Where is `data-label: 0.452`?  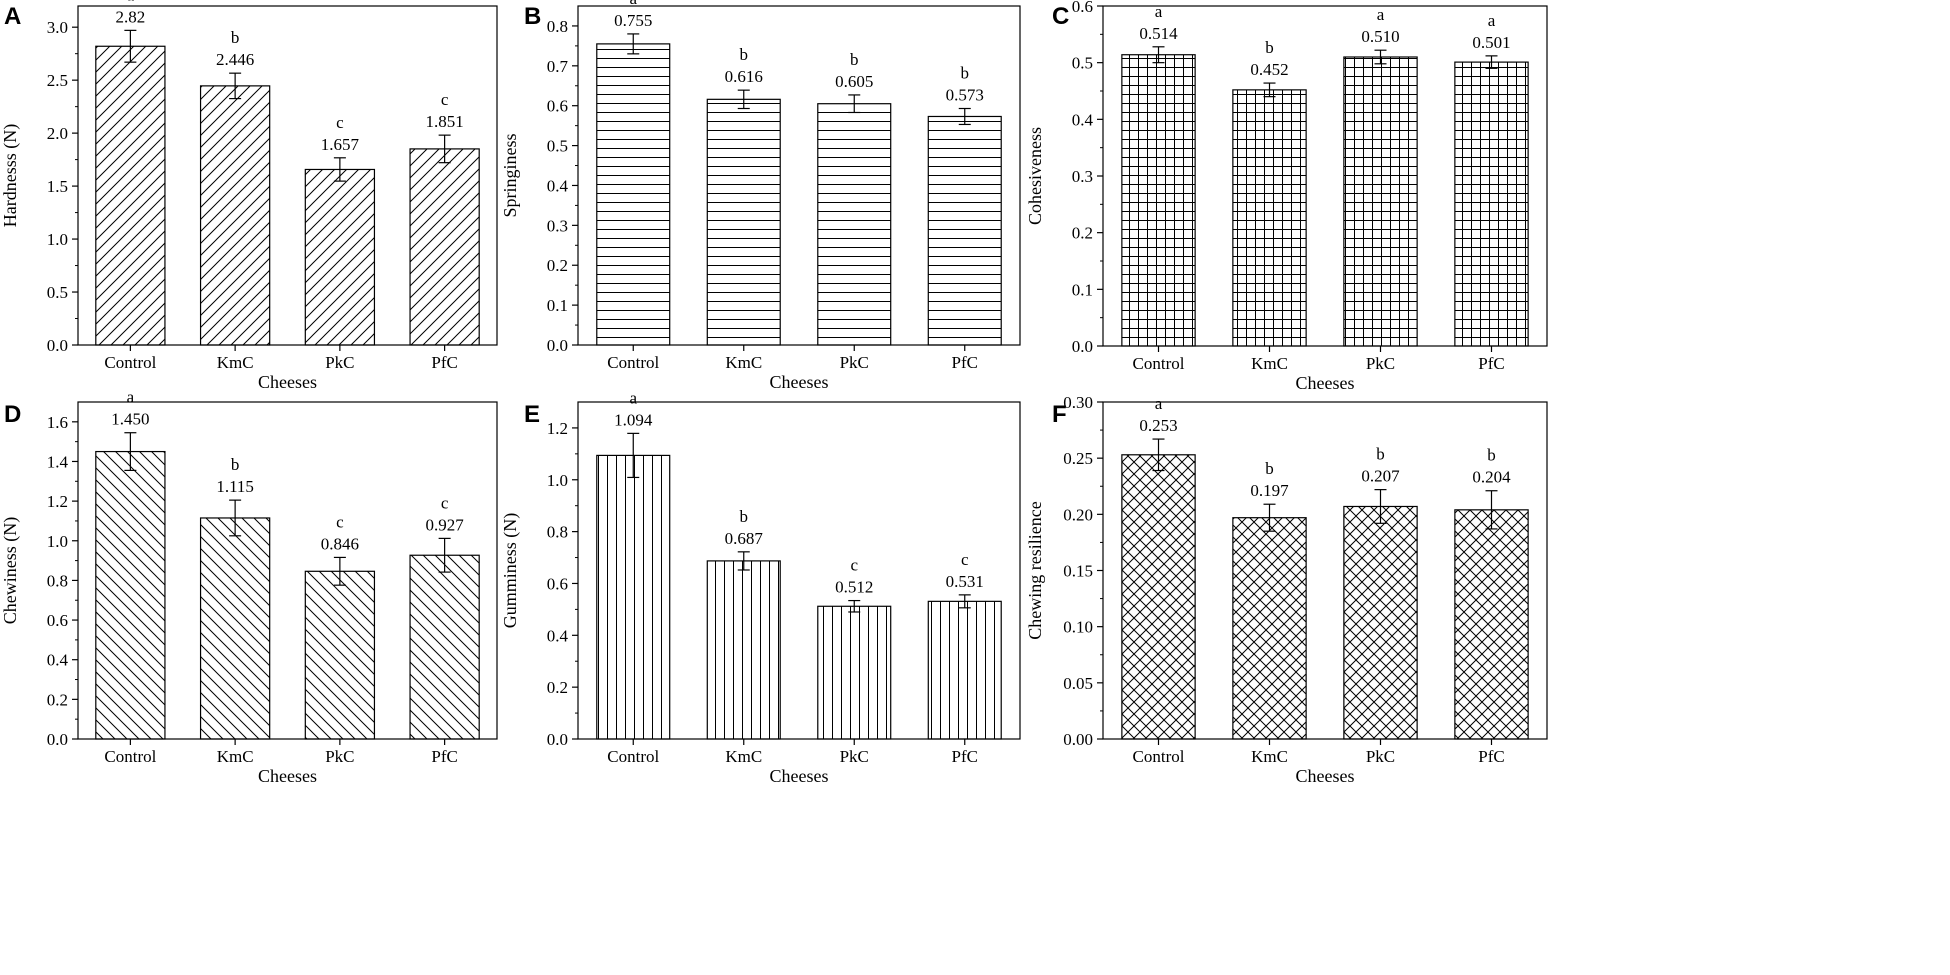 data-label: 0.452 is located at coordinates (1269, 69).